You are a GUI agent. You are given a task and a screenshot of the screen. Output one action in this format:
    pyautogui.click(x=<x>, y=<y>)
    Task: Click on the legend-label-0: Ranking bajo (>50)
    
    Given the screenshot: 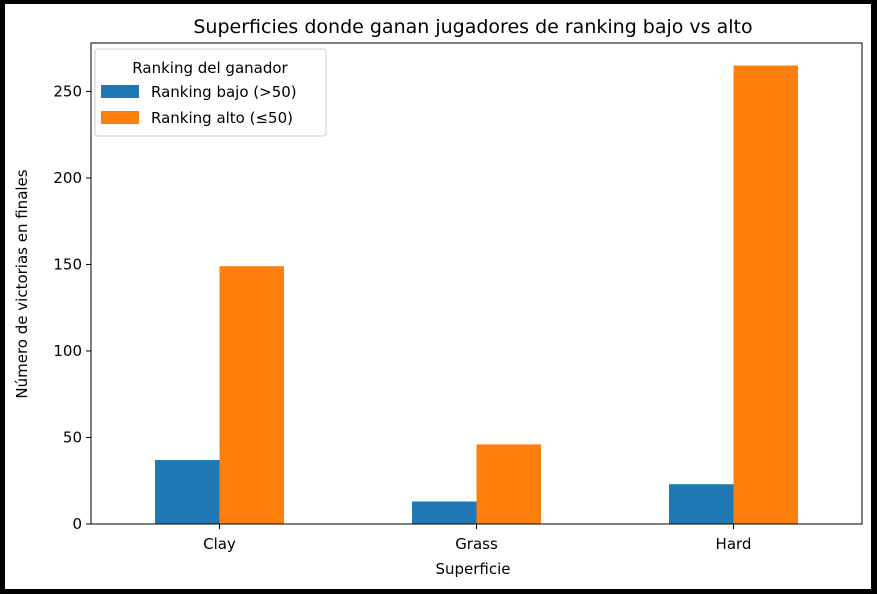 What is the action you would take?
    pyautogui.click(x=224, y=92)
    